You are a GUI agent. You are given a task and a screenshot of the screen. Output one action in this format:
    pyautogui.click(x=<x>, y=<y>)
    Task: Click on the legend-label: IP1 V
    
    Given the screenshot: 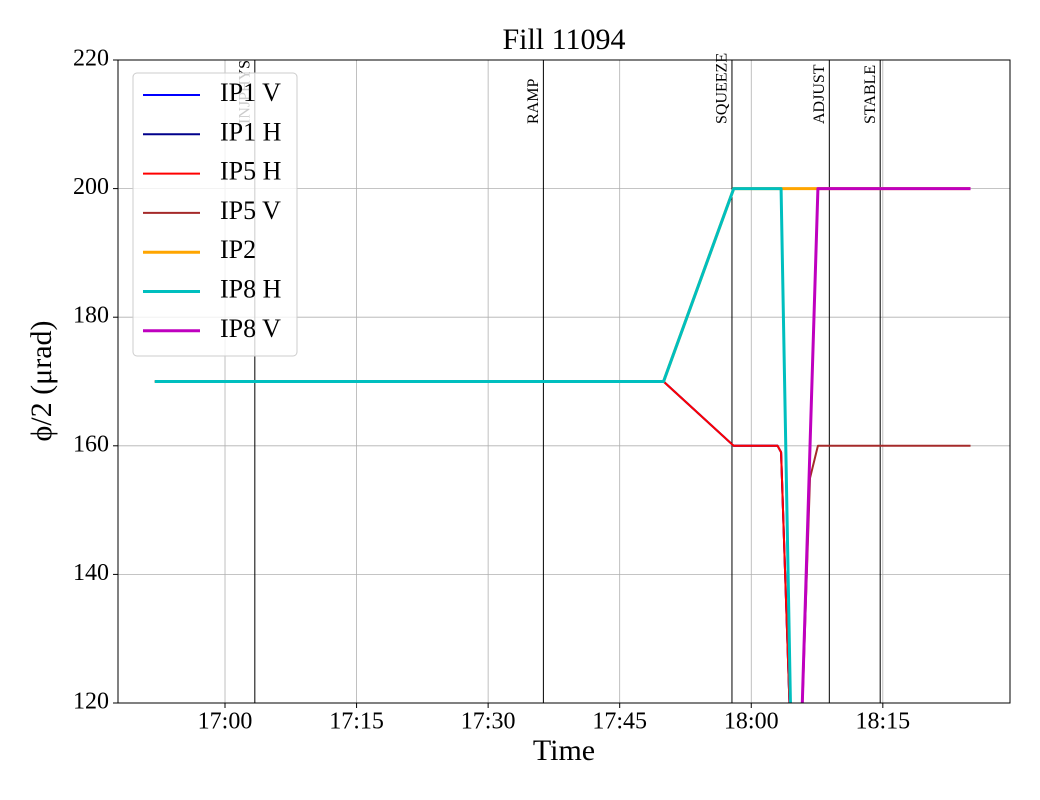 What is the action you would take?
    pyautogui.click(x=250, y=92)
    